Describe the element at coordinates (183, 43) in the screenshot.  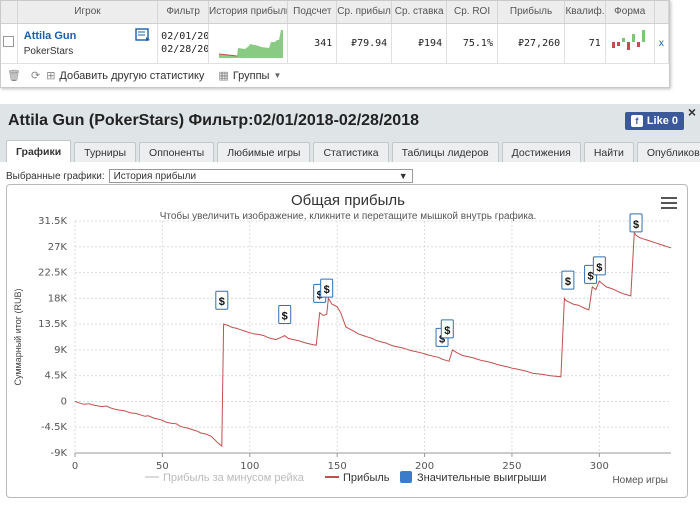
I see `filter-cell: 02/01/20 02/28/20` at that location.